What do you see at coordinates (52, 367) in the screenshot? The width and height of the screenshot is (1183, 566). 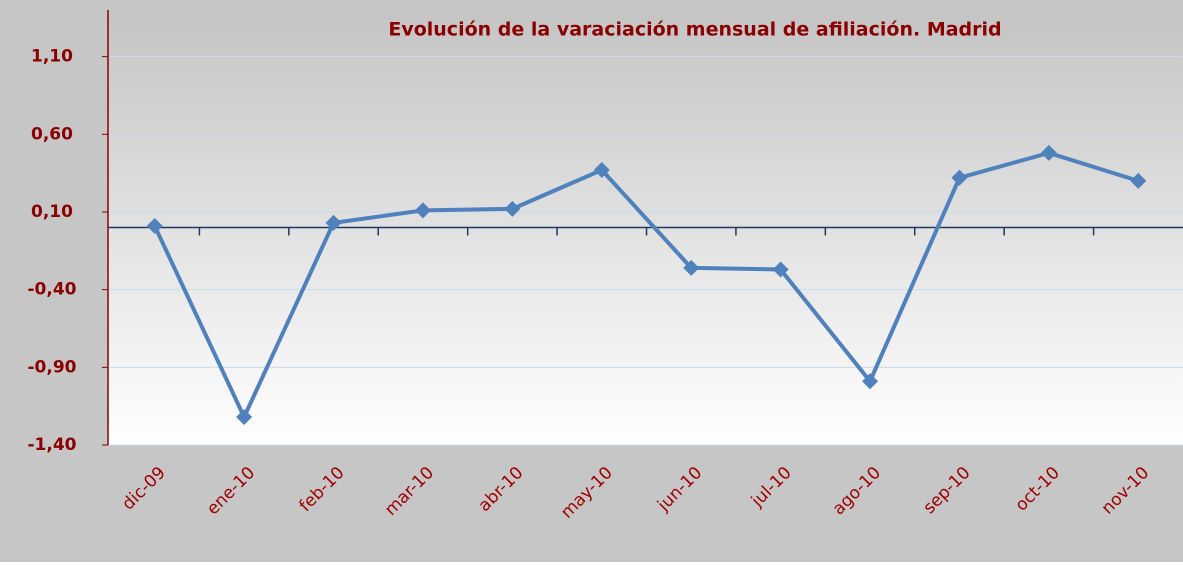 I see `y-tick-label: -0,90` at bounding box center [52, 367].